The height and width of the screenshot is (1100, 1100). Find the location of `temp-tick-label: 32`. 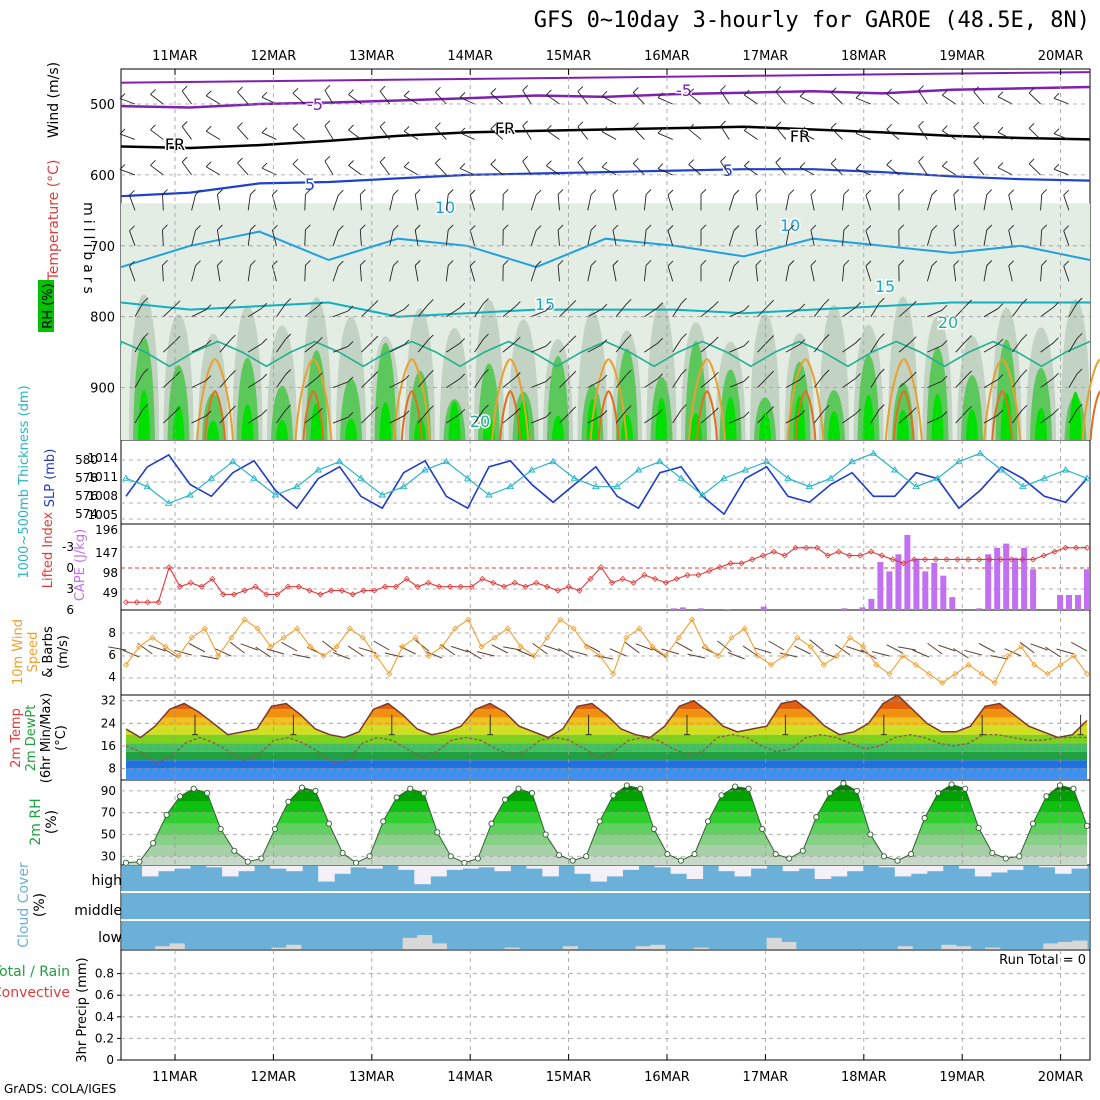

temp-tick-label: 32 is located at coordinates (108, 701).